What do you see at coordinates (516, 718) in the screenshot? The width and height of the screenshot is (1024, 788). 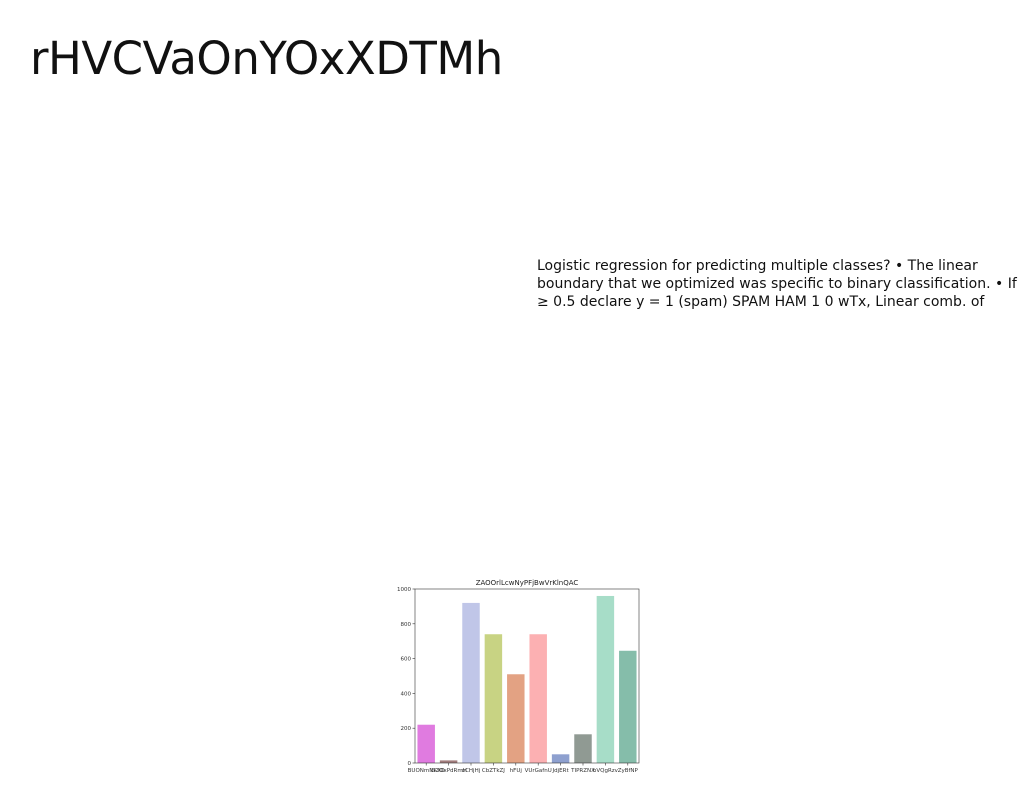 I see `bar-hFUj` at bounding box center [516, 718].